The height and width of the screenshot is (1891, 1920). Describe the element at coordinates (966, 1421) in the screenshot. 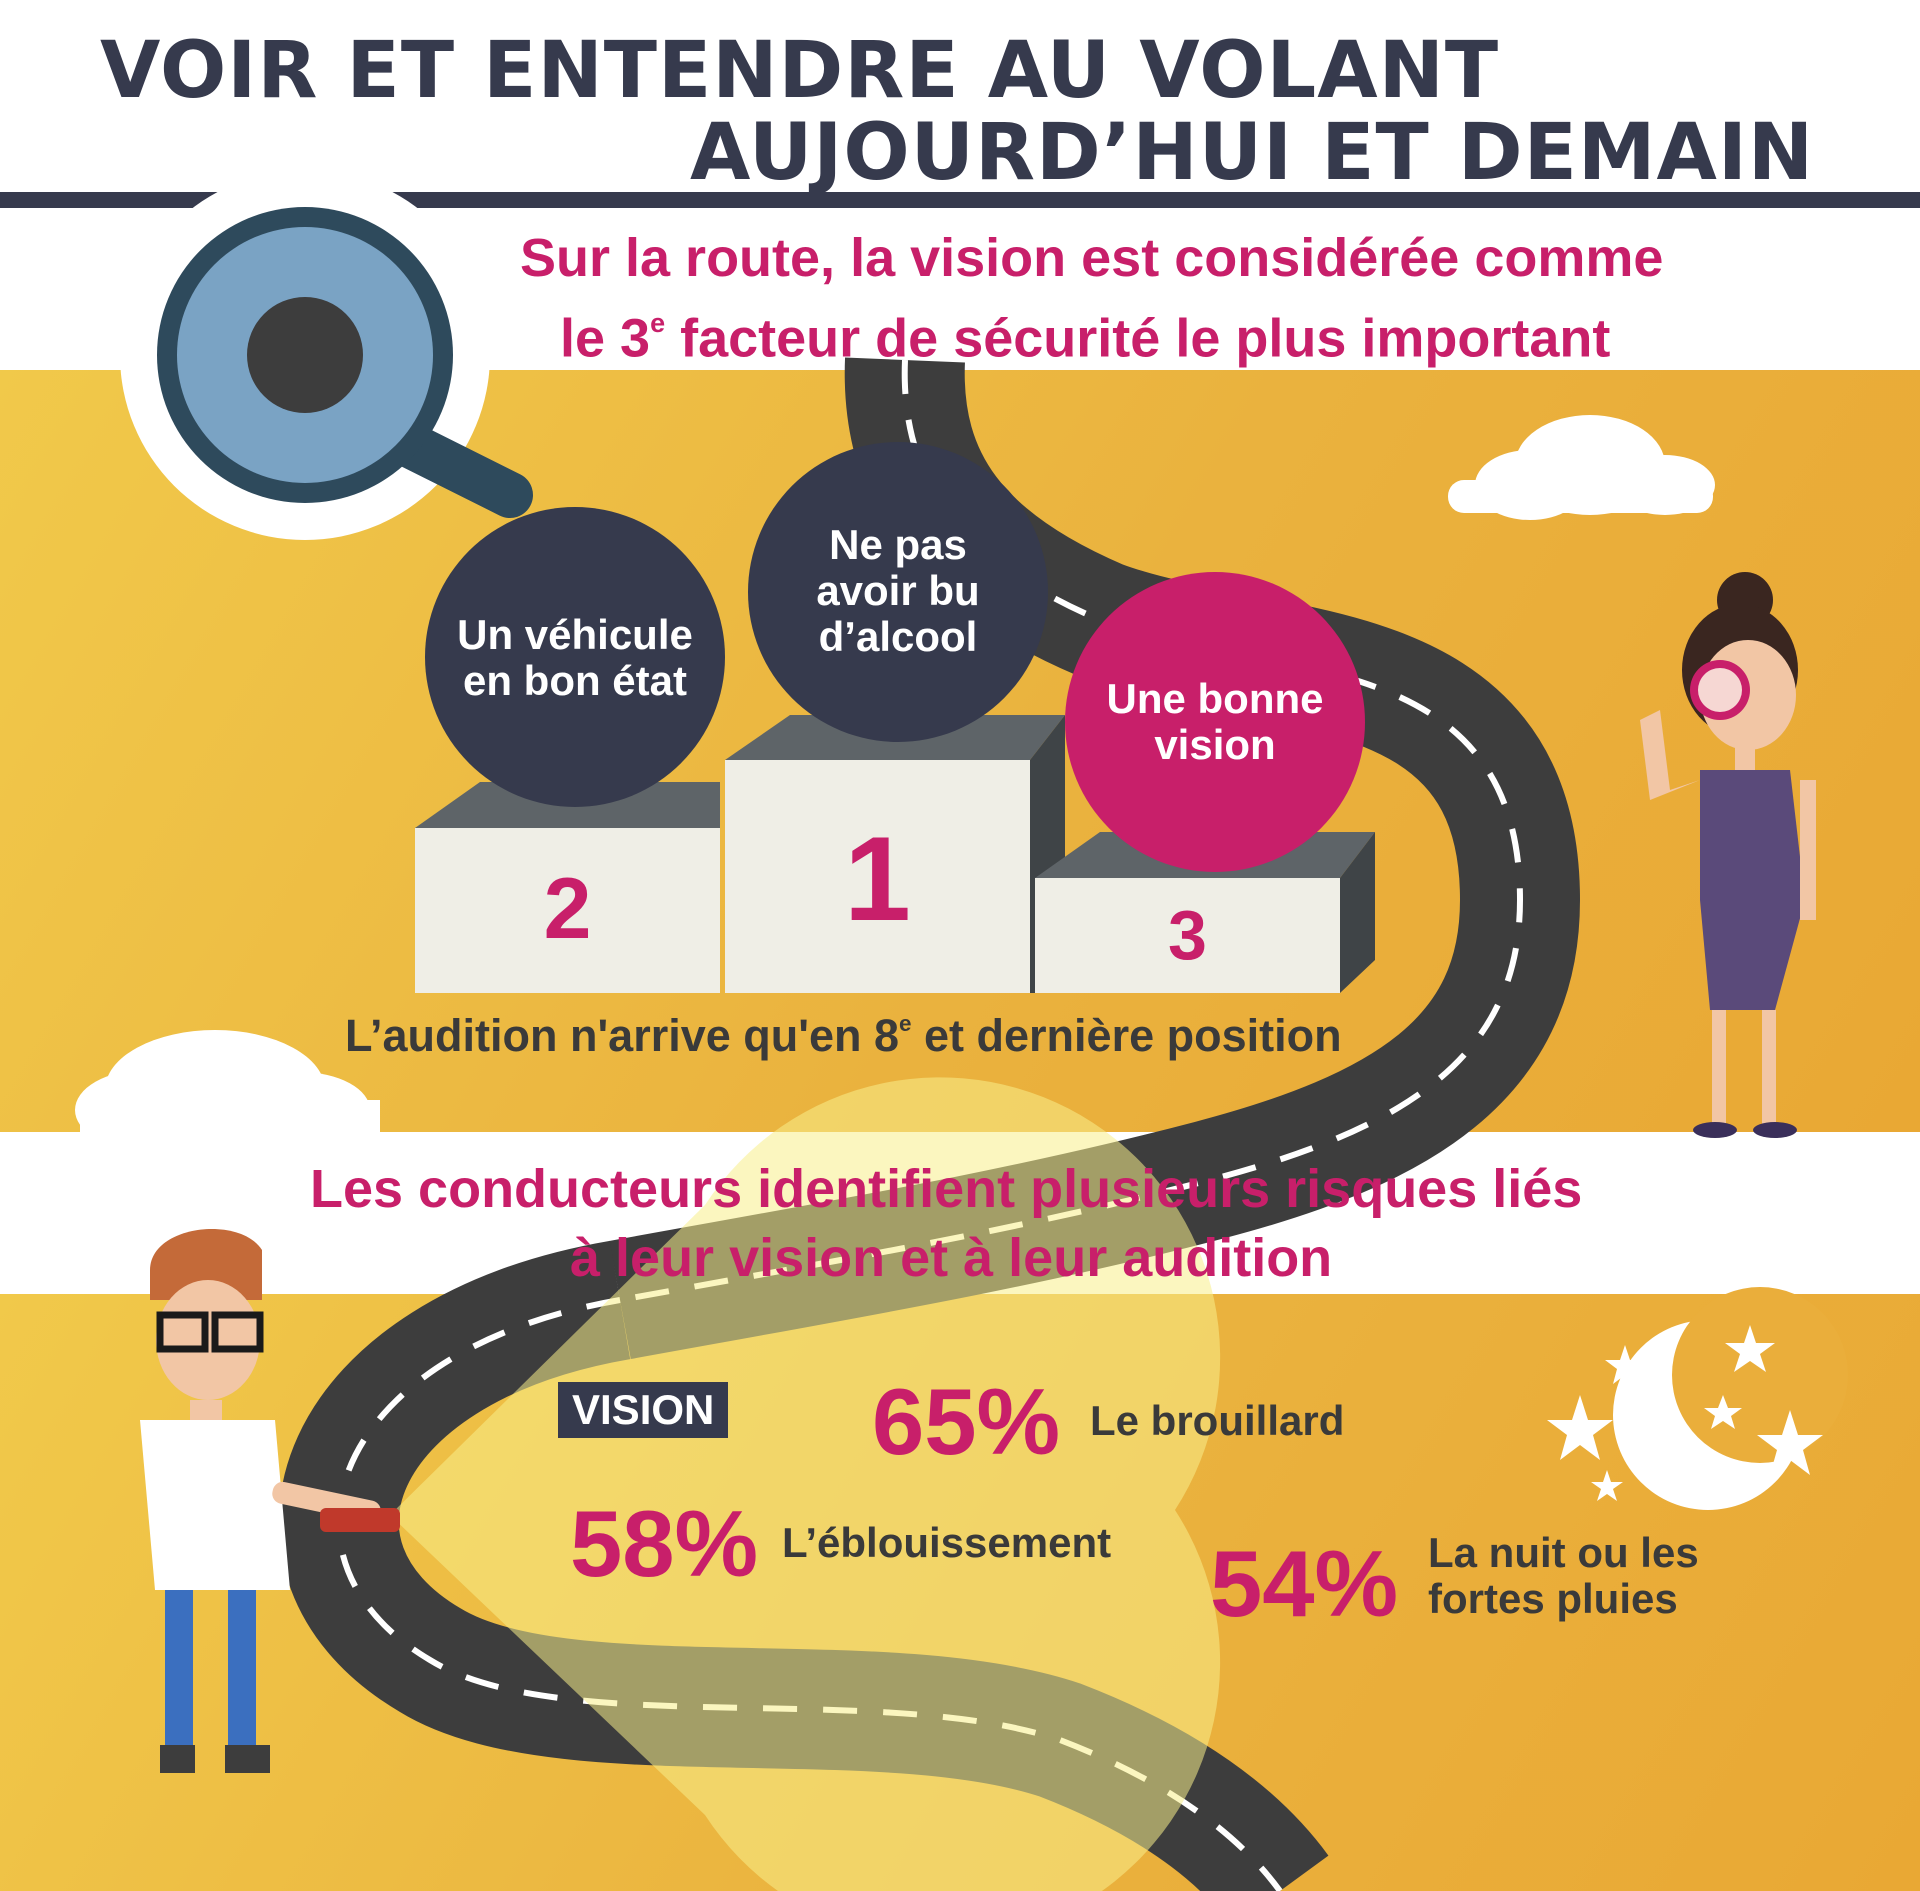

I see `stat-percent-fog: 65%` at that location.